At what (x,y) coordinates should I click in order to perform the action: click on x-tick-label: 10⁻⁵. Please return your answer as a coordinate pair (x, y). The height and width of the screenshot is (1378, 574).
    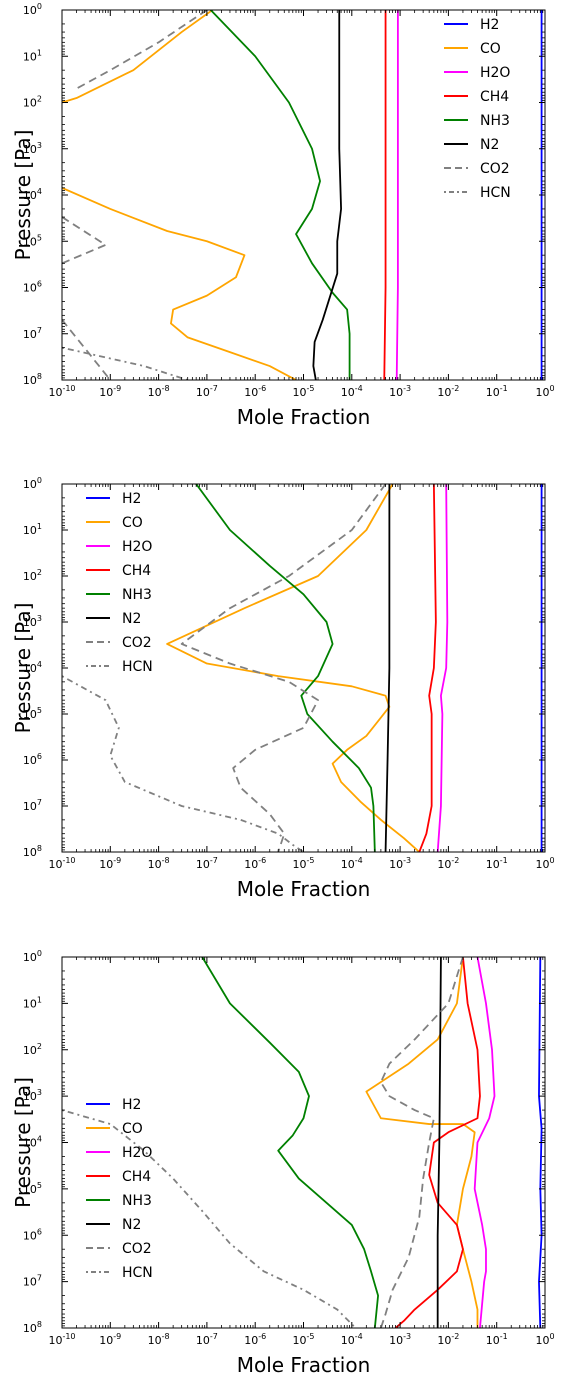
    Looking at the image, I should click on (304, 1339).